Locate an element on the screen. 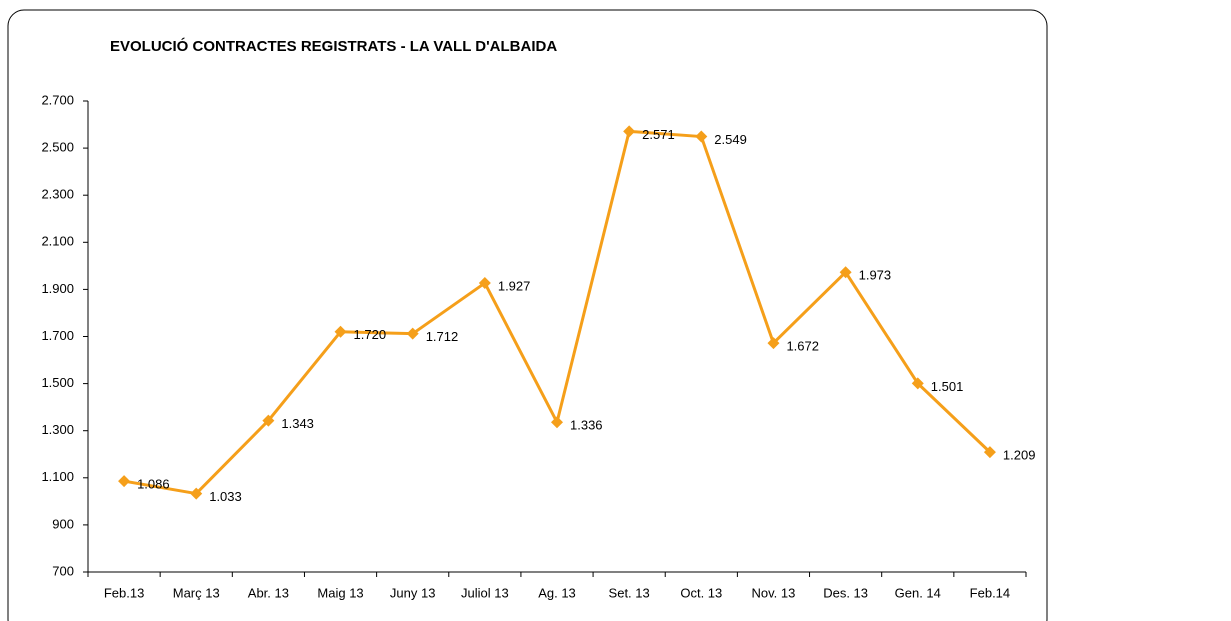 This screenshot has height=621, width=1231. data-label: 1.209 is located at coordinates (1019, 455).